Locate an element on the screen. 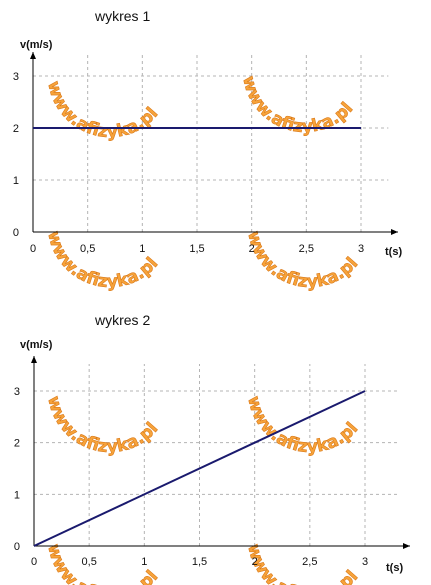 The width and height of the screenshot is (431, 585). chart-title: wykres 1 is located at coordinates (122, 16).